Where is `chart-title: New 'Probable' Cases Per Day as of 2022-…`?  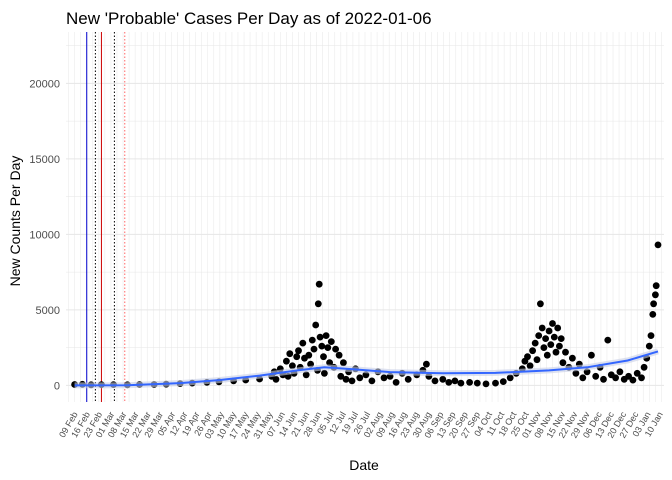 chart-title: New 'Probable' Cases Per Day as of 2022-… is located at coordinates (249, 18).